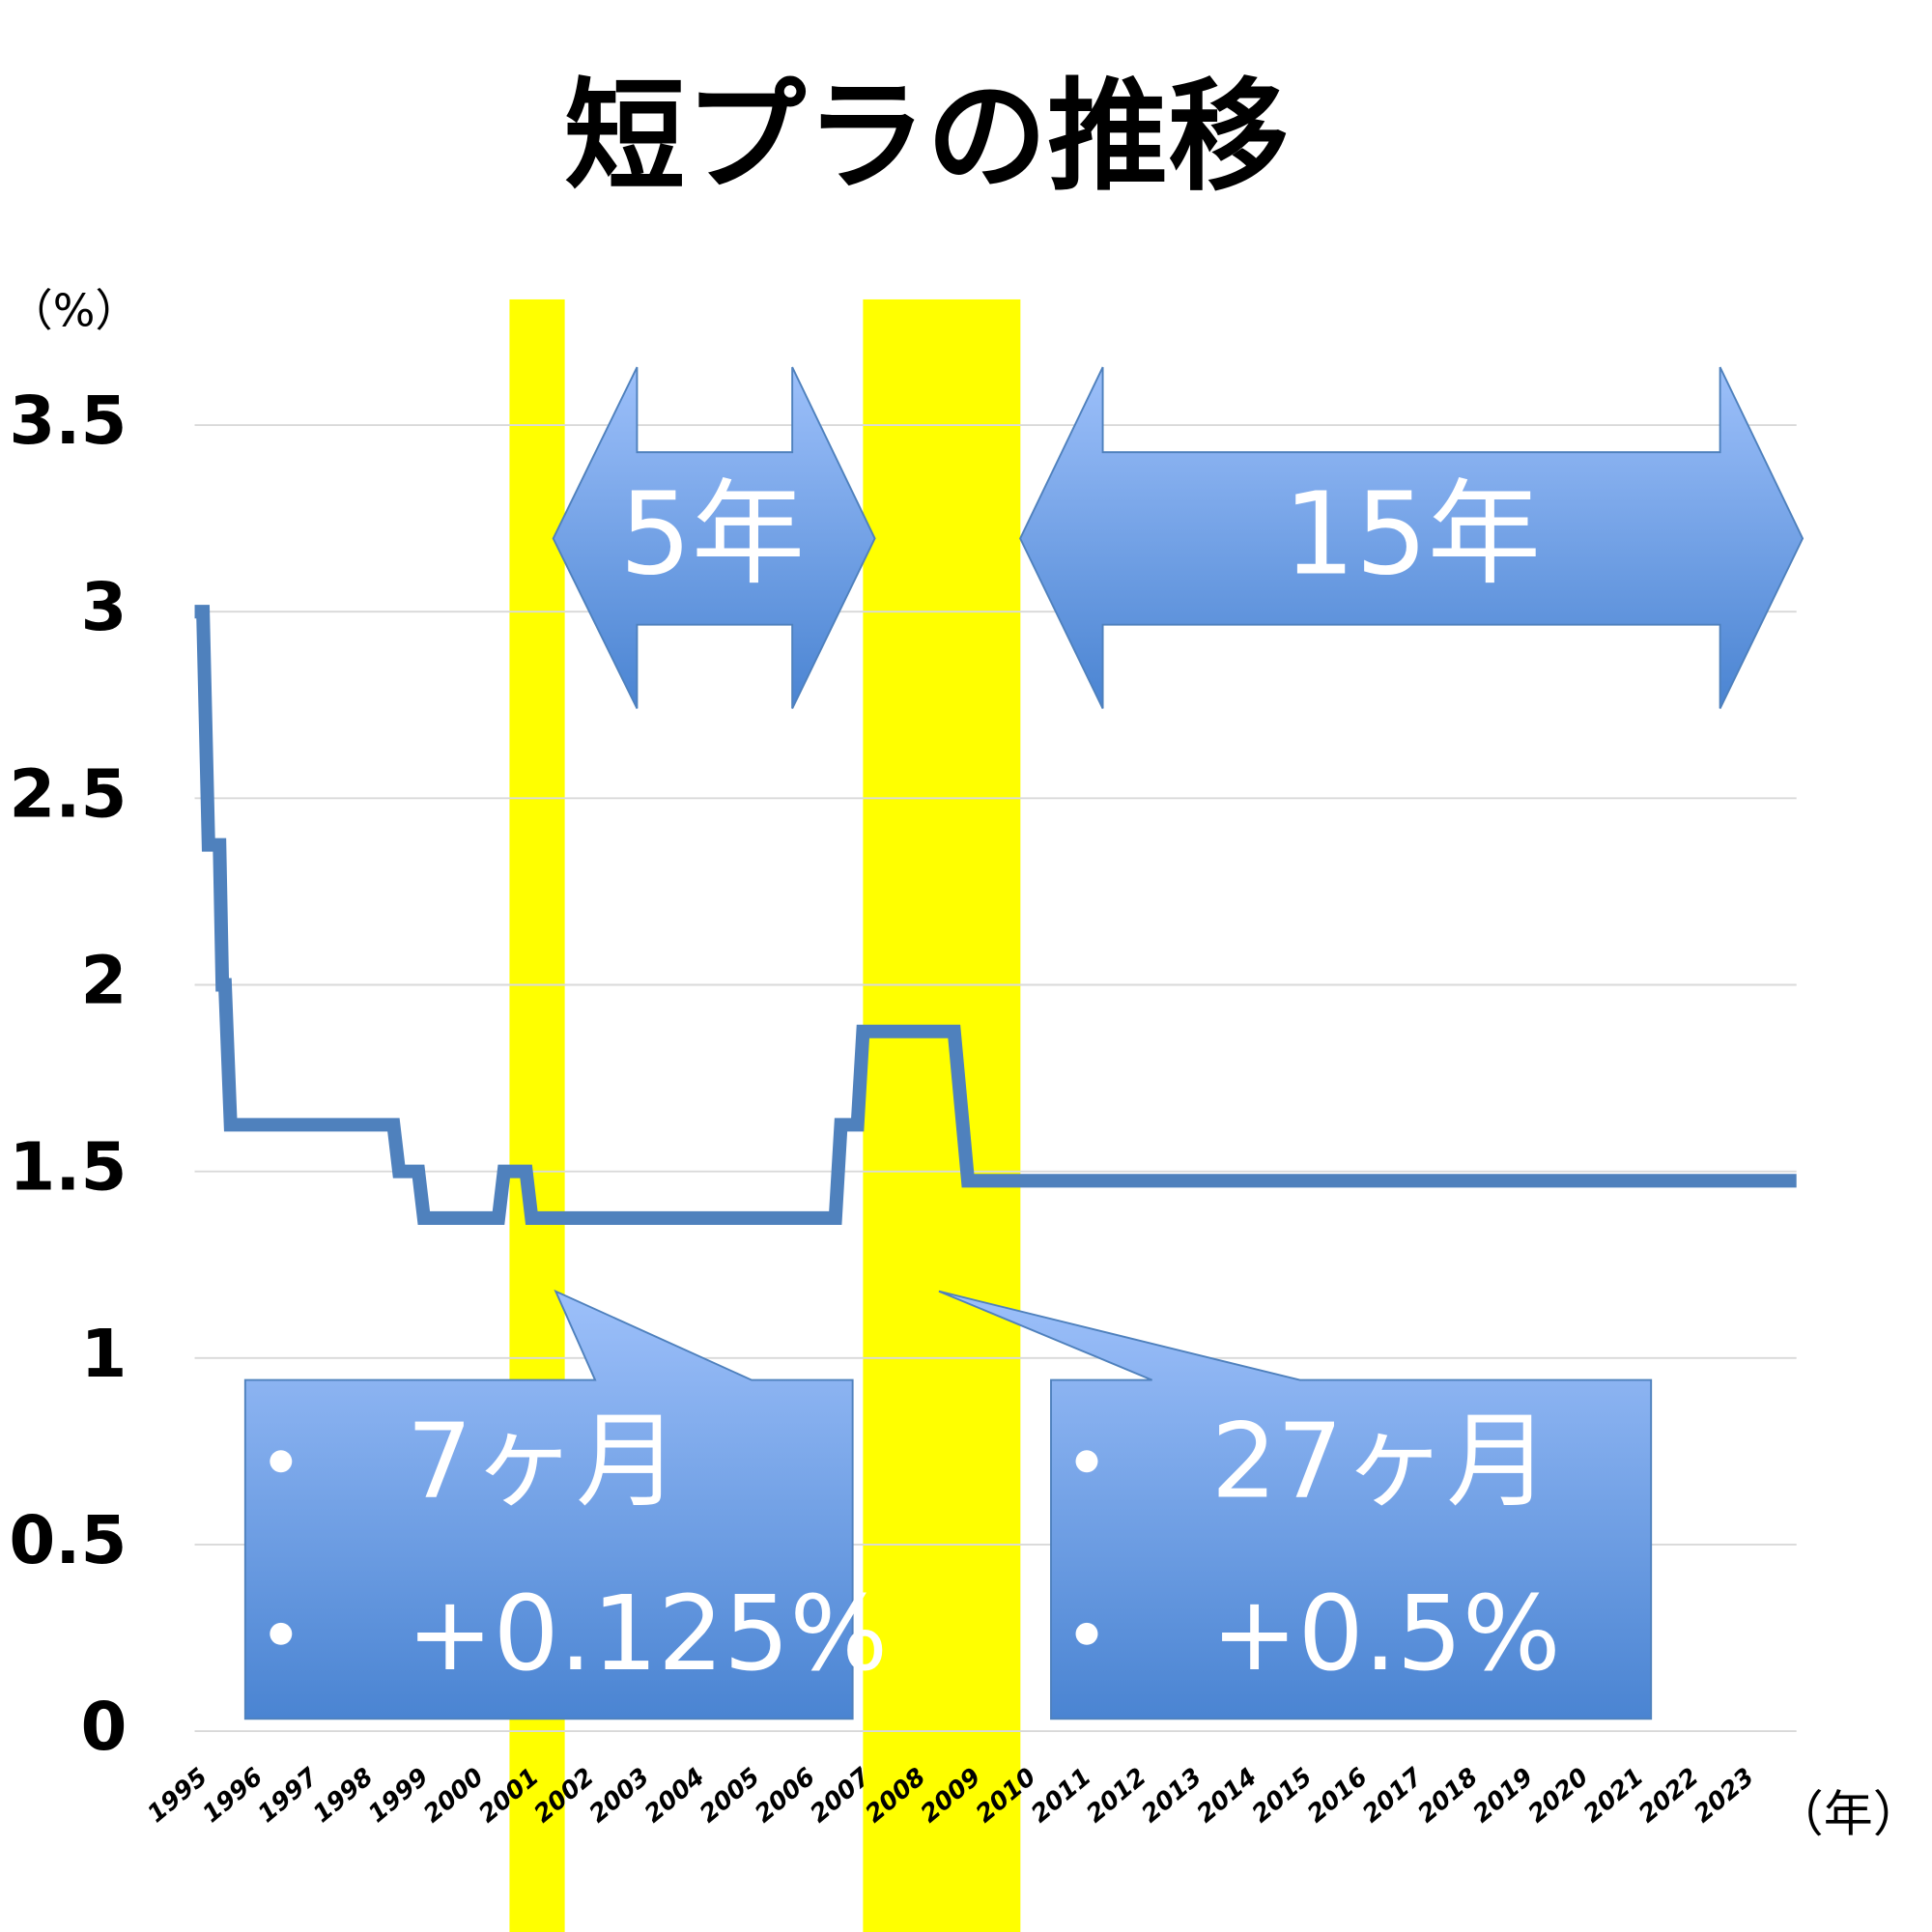 Image resolution: width=1932 pixels, height=1932 pixels. What do you see at coordinates (68, 1168) in the screenshot?
I see `y-tick-label: 1.5` at bounding box center [68, 1168].